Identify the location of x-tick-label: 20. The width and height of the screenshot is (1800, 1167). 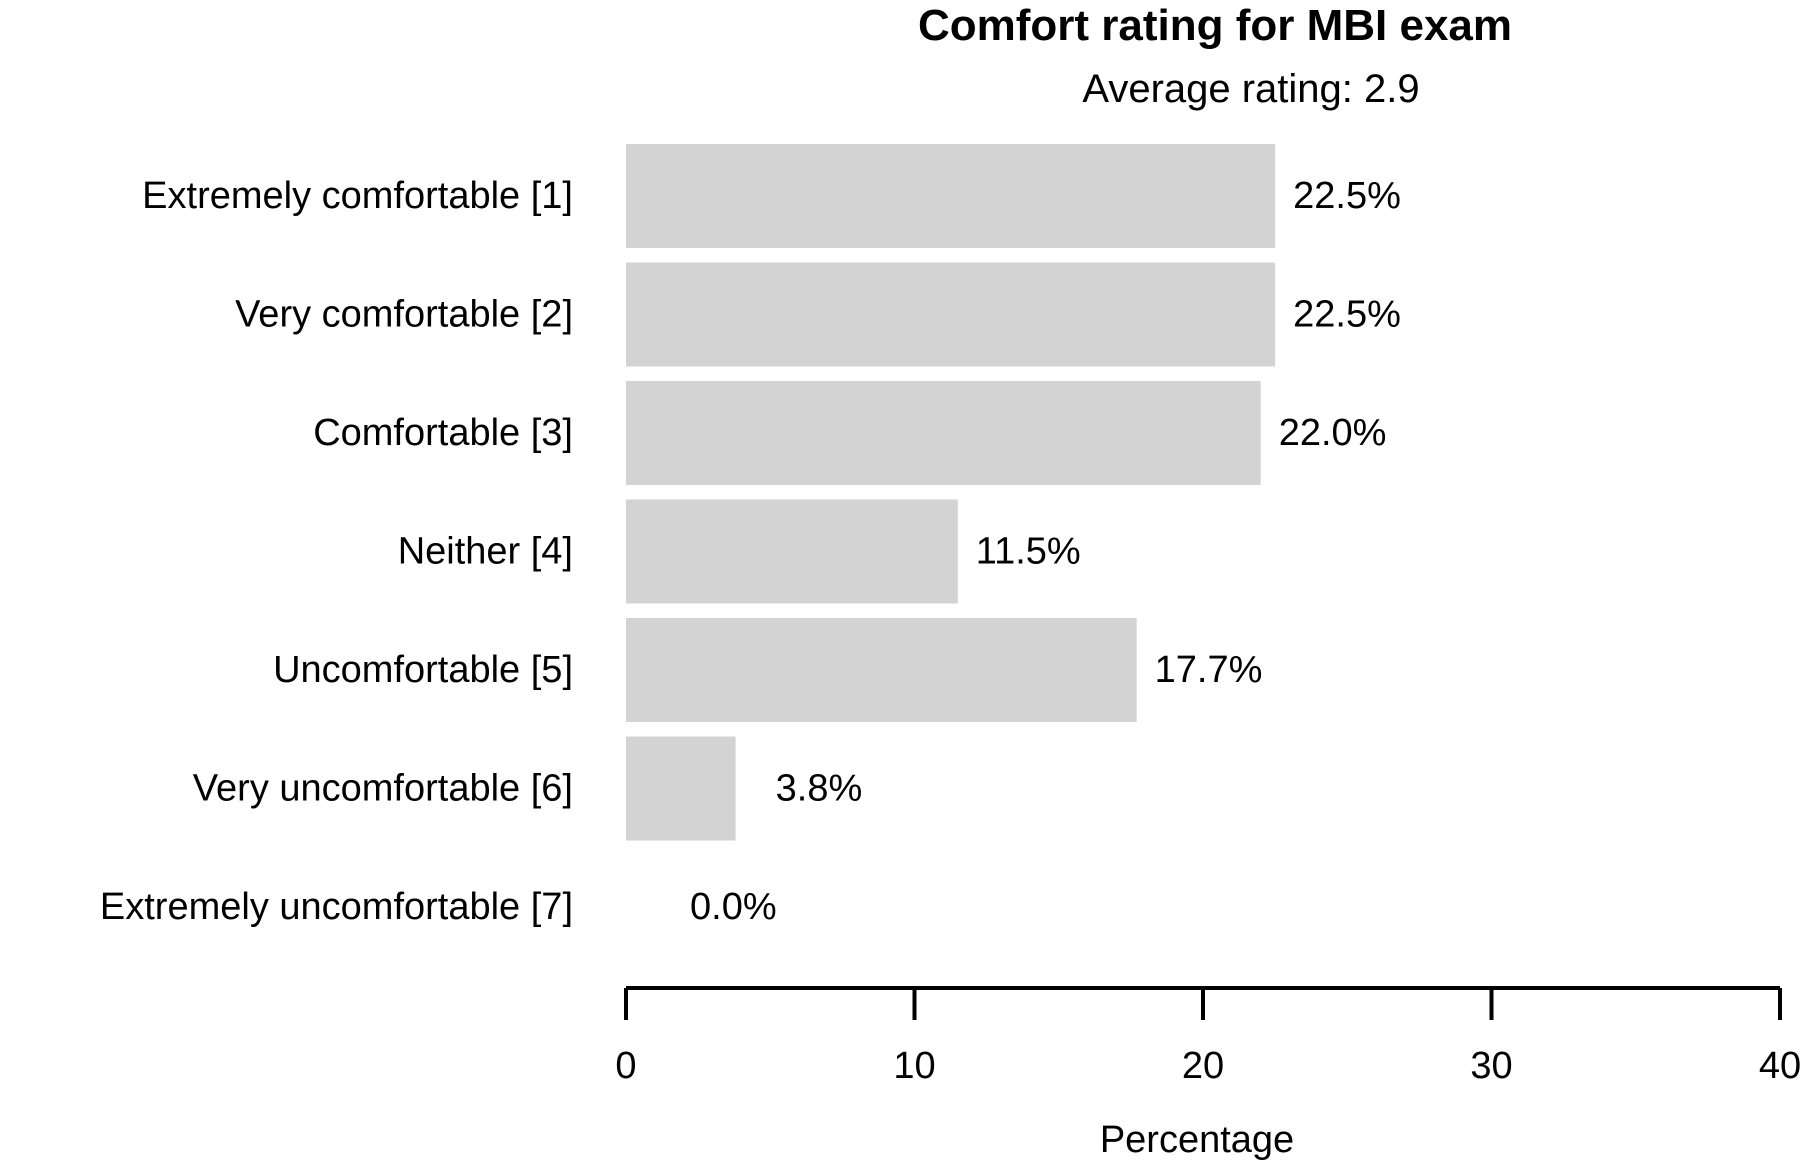
(1203, 1066).